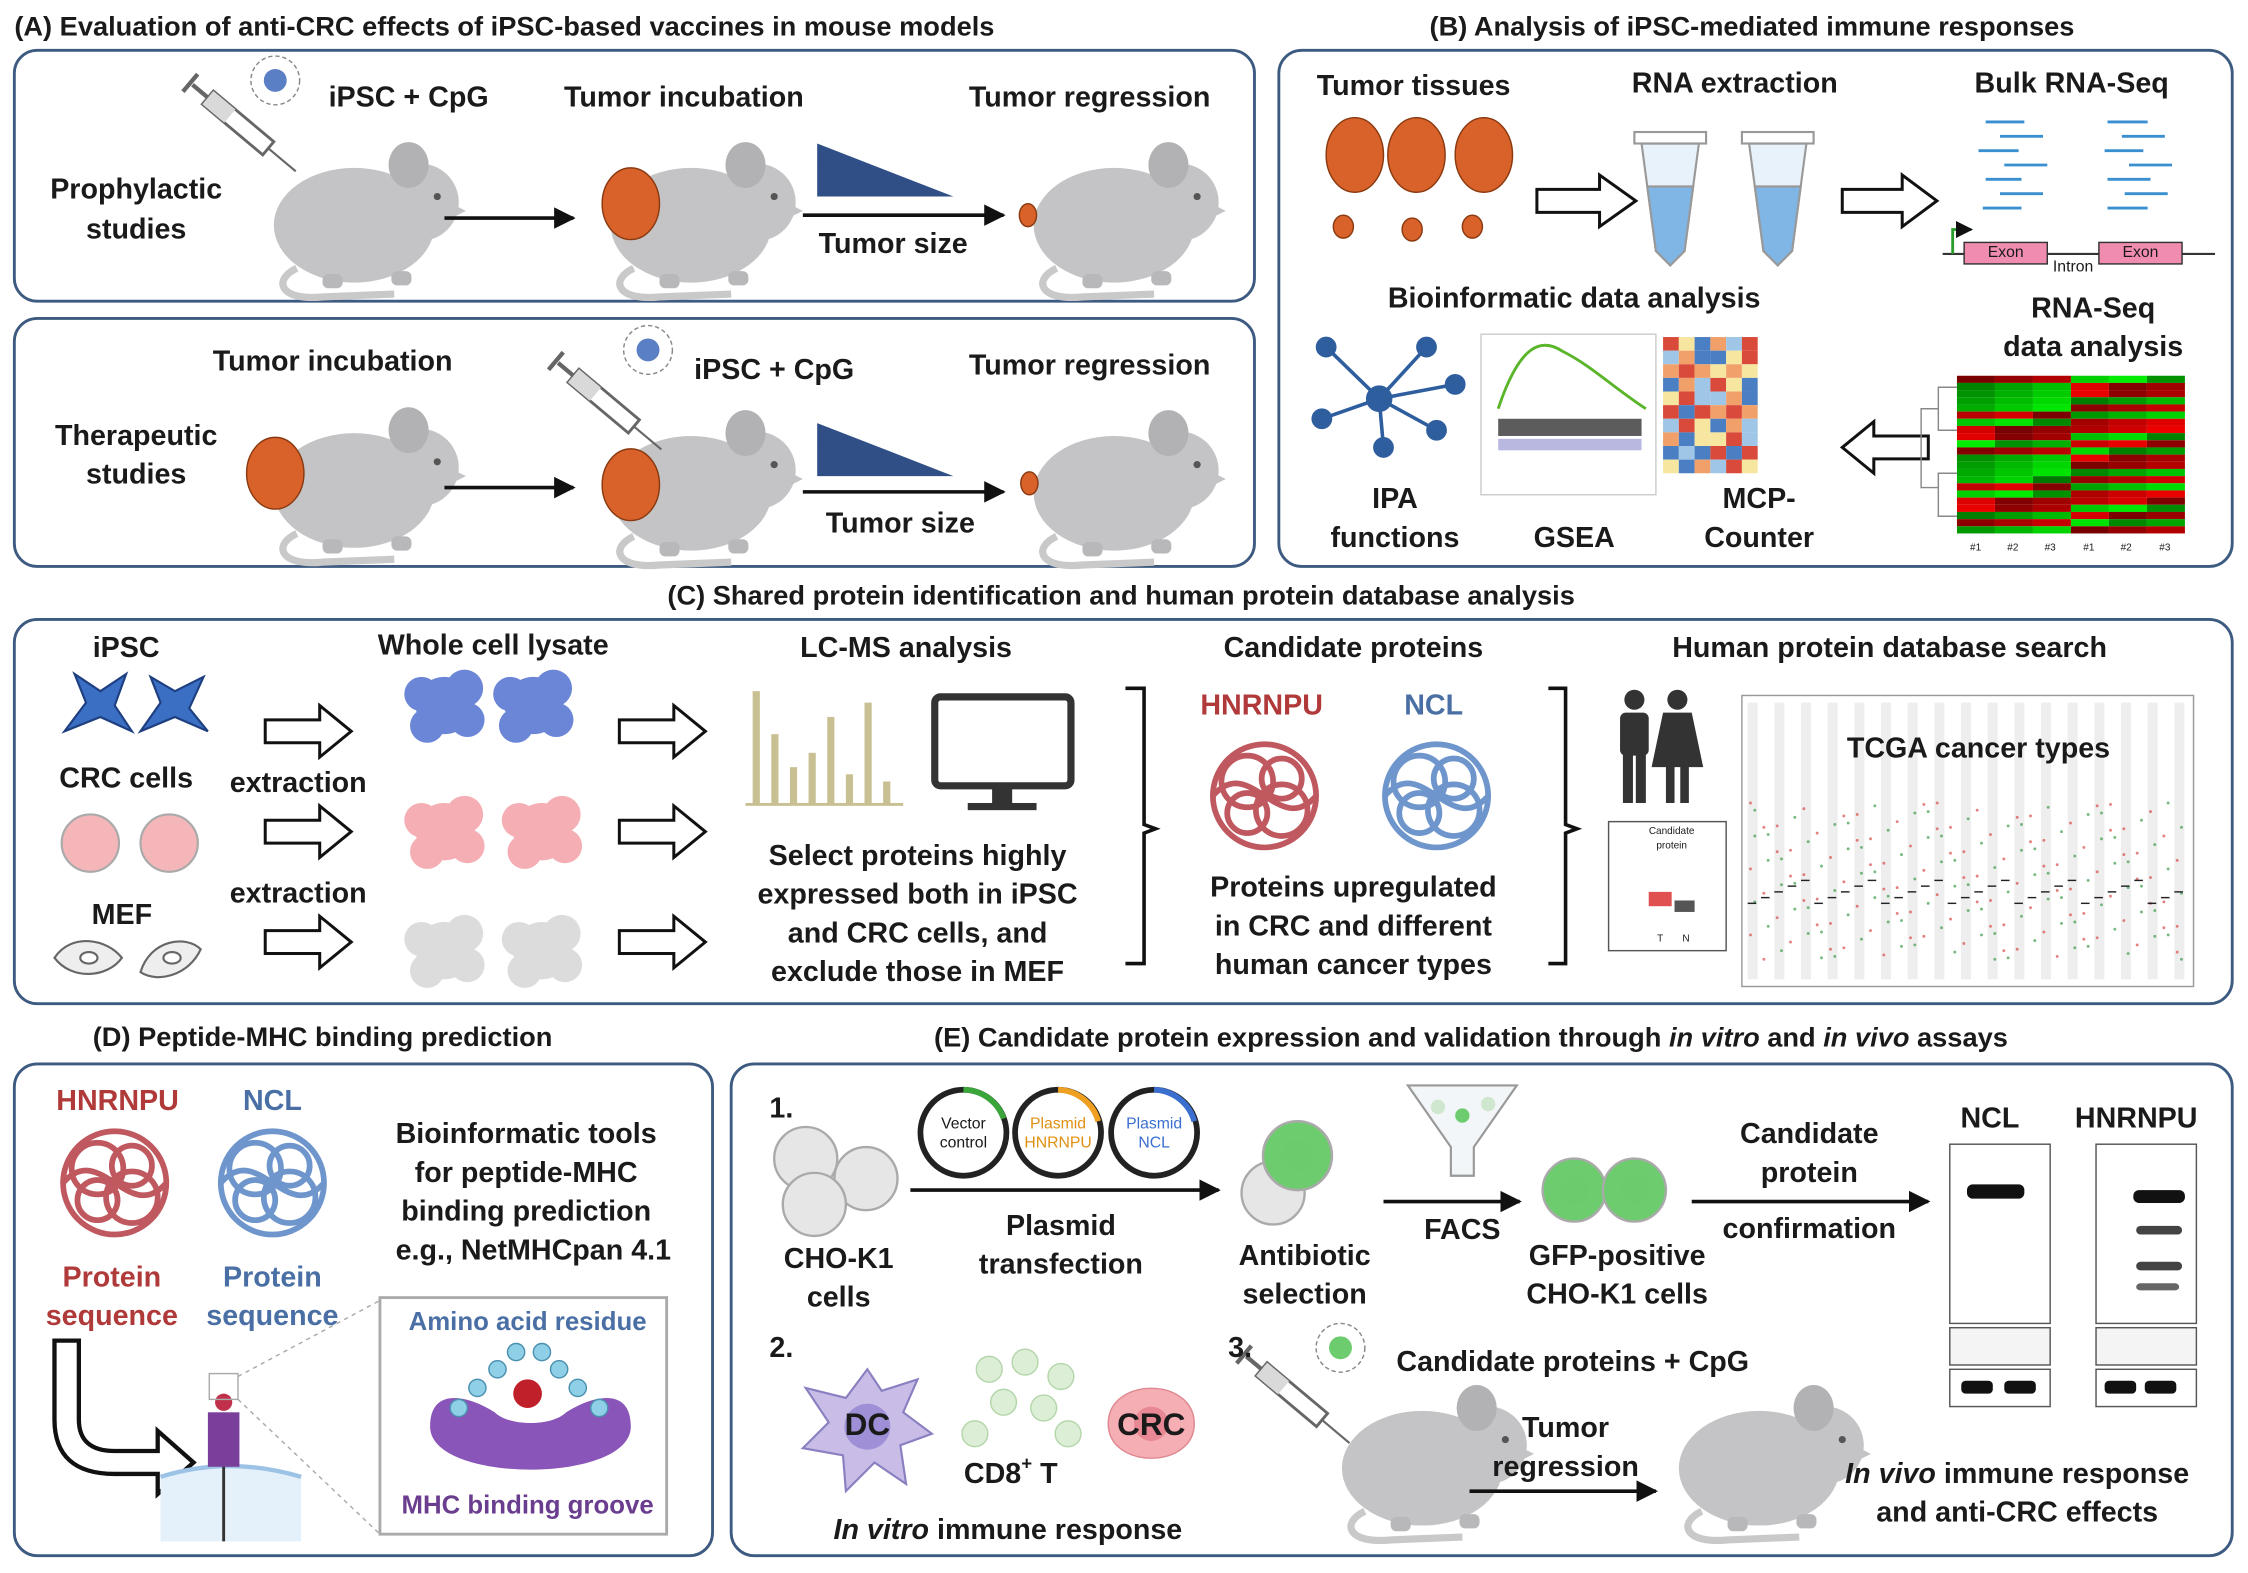 The image size is (2248, 1573). I want to click on label: T, so click(1660, 939).